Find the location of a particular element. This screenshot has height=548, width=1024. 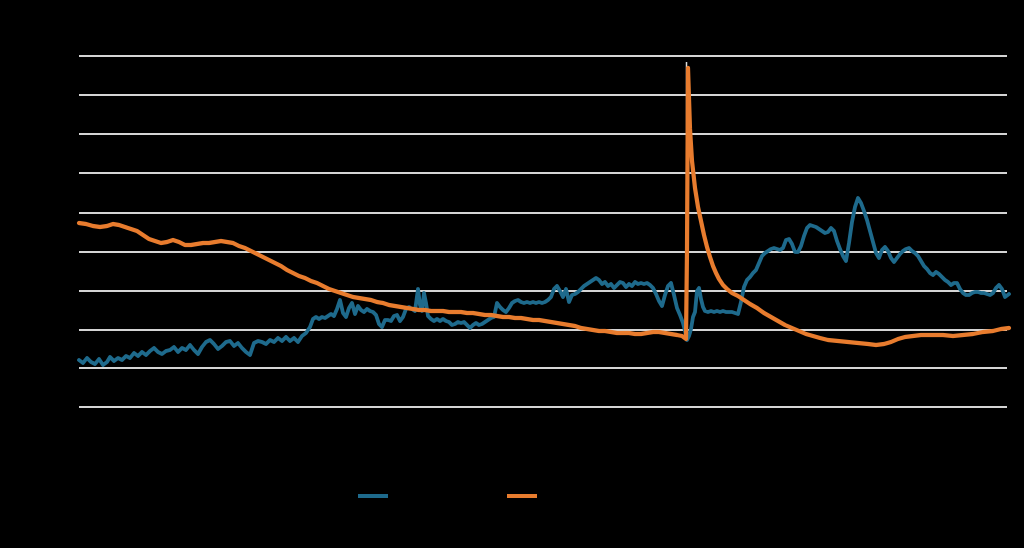

legend-swatch-orange is located at coordinates (522, 496).